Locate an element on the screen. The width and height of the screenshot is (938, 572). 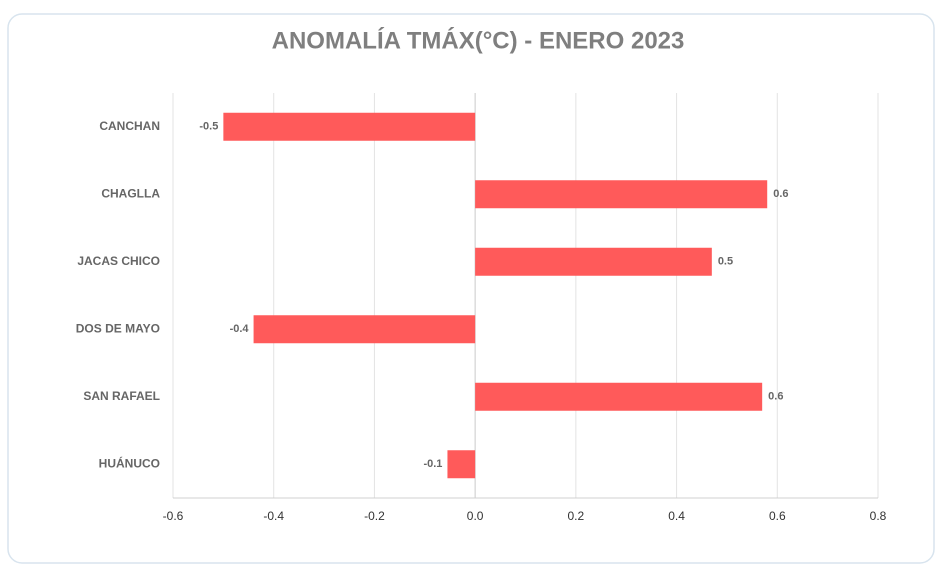
x-tick-label: 0.0 is located at coordinates (475, 516).